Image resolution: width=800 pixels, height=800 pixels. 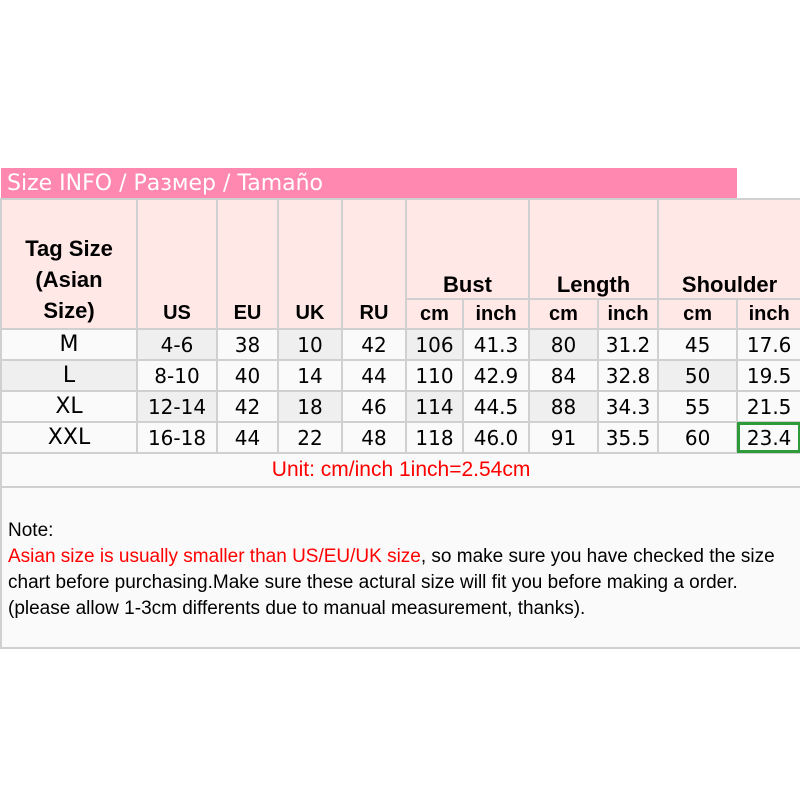 I want to click on size-cell: M, so click(x=69, y=344).